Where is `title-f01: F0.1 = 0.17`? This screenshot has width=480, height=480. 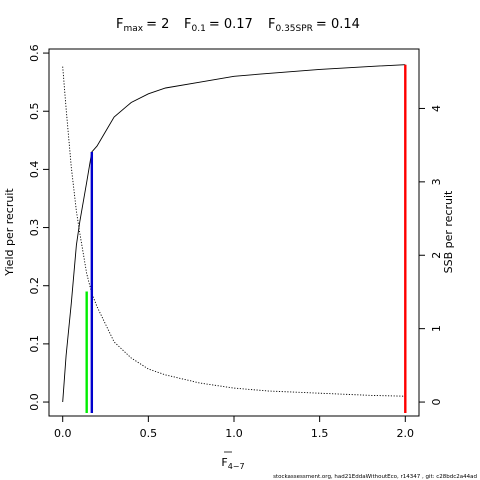
title-f01: F0.1 = 0.17 is located at coordinates (218, 25).